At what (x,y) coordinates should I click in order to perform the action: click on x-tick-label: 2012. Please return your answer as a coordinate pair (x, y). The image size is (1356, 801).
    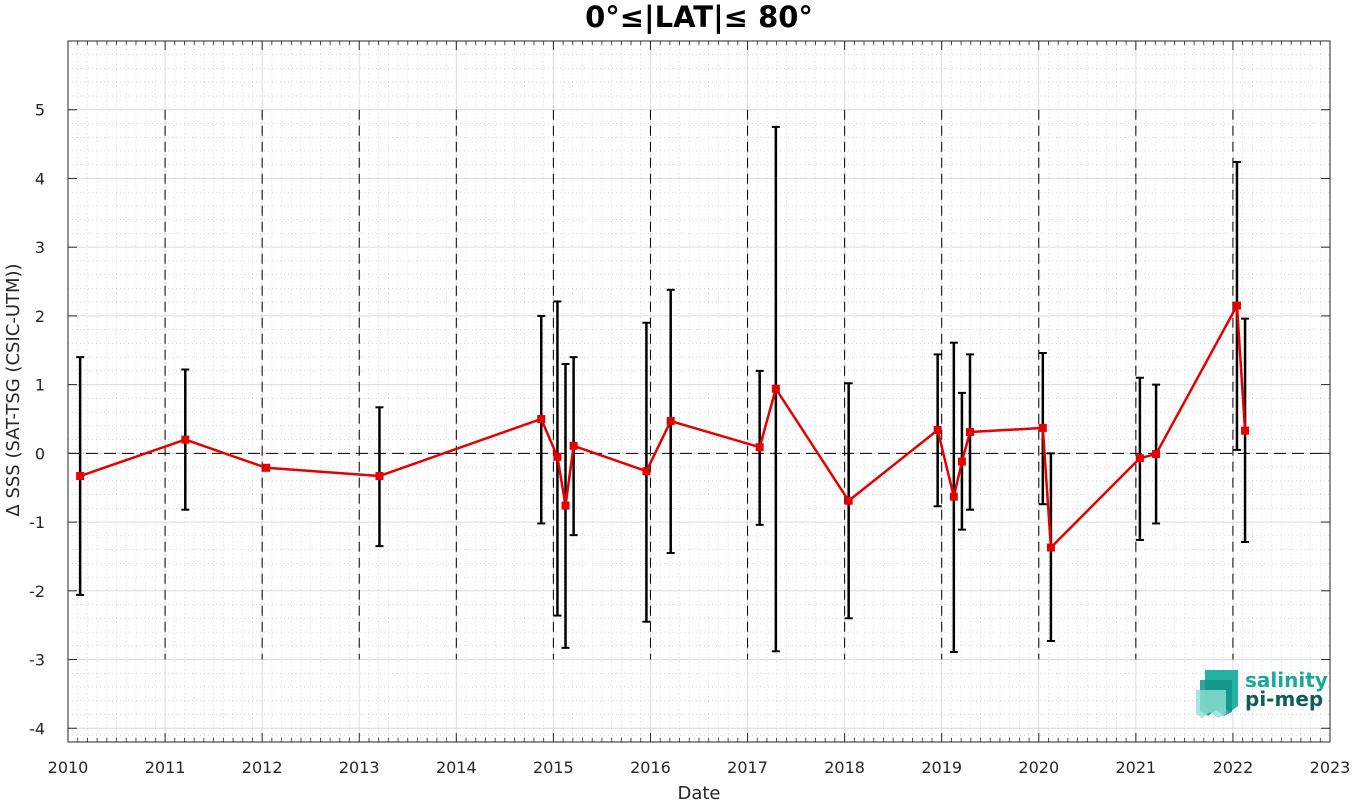
    Looking at the image, I should click on (262, 767).